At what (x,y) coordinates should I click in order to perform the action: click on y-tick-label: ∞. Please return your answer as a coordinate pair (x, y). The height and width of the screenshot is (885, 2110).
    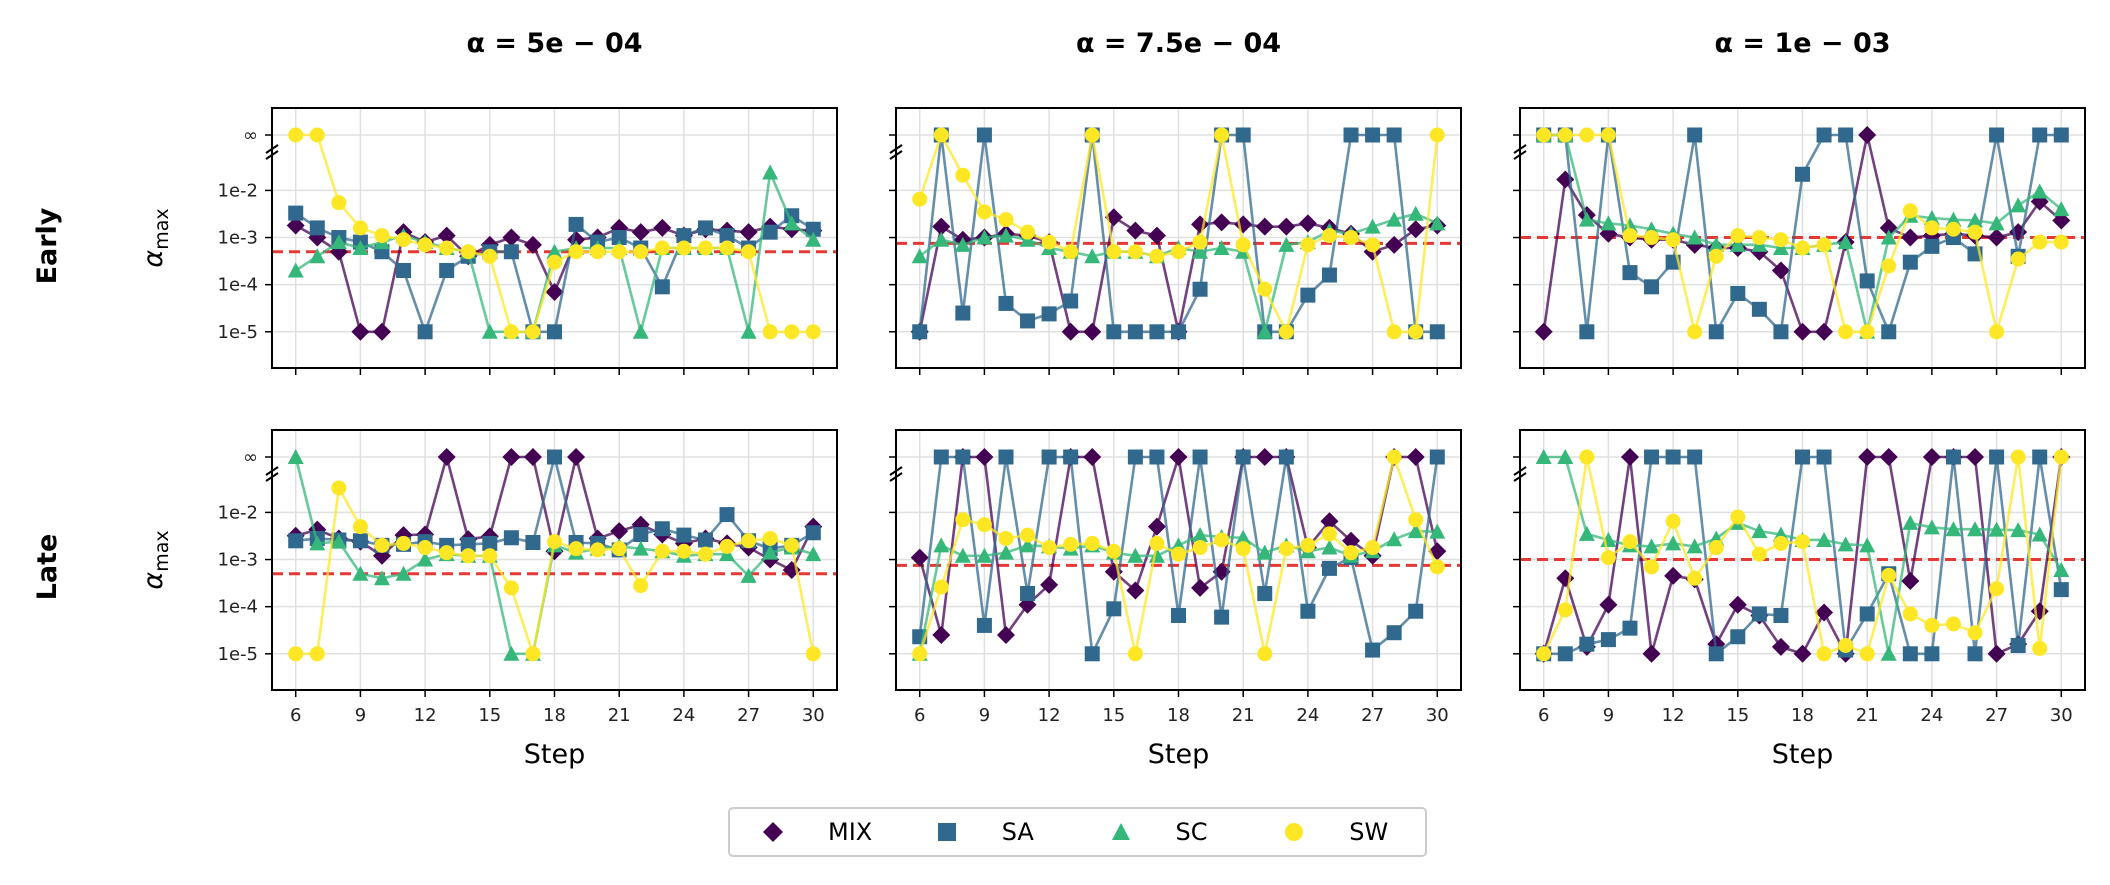
    Looking at the image, I should click on (250, 135).